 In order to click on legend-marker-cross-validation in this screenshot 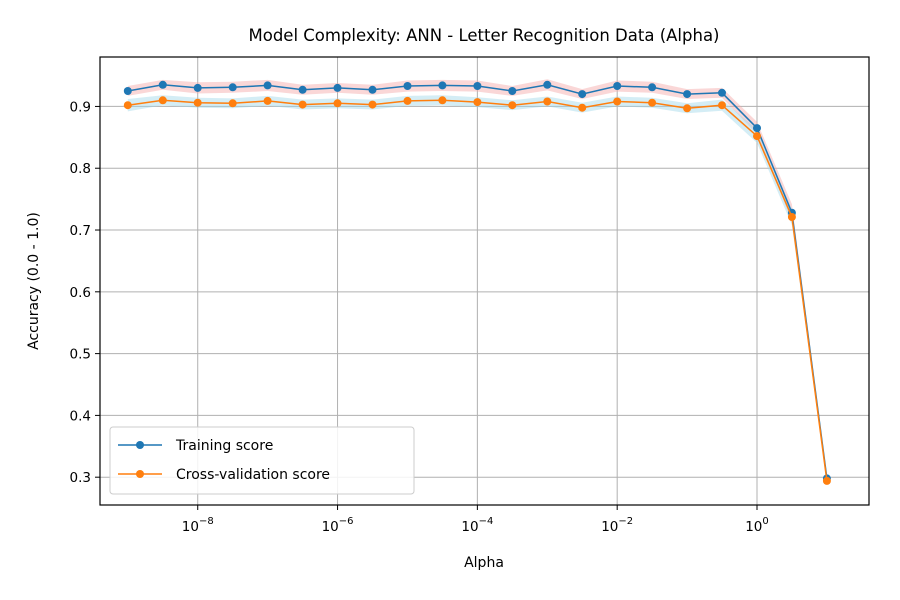, I will do `click(140, 474)`.